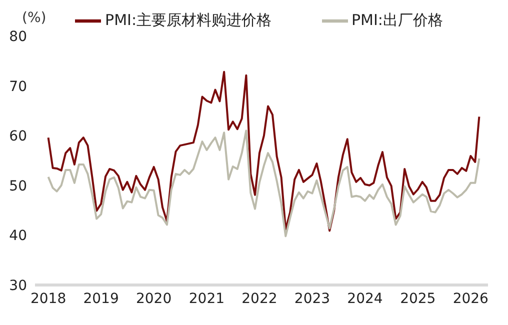  Describe the element at coordinates (397, 20) in the screenshot. I see `legend-label: PMI:出厂价格` at that location.